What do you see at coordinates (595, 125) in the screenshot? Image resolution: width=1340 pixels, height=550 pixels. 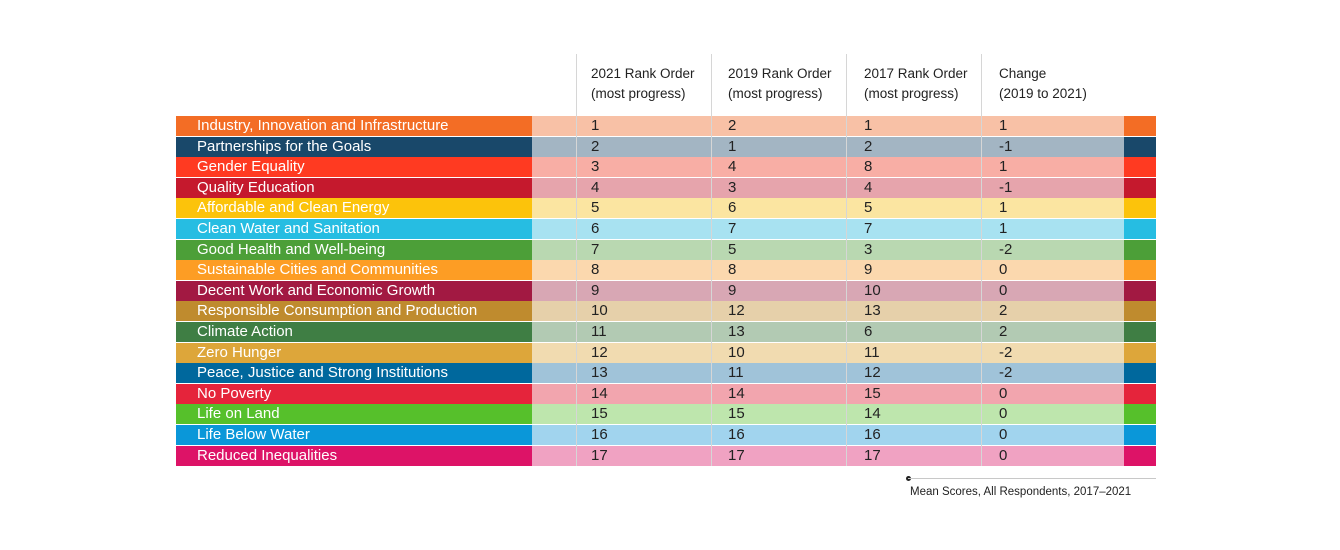 I see `cell-rank-2021: 1` at bounding box center [595, 125].